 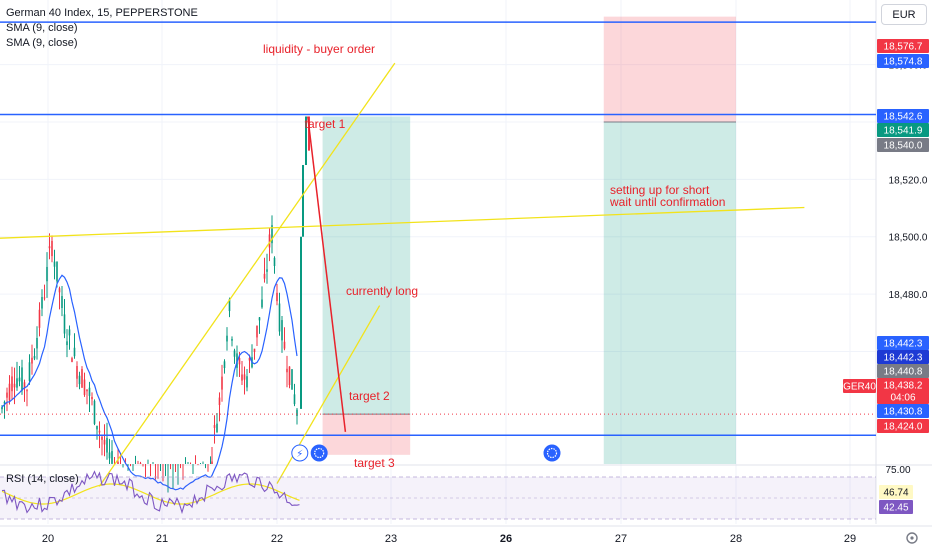 I want to click on price-badge-text: 04:06, so click(x=902, y=398).